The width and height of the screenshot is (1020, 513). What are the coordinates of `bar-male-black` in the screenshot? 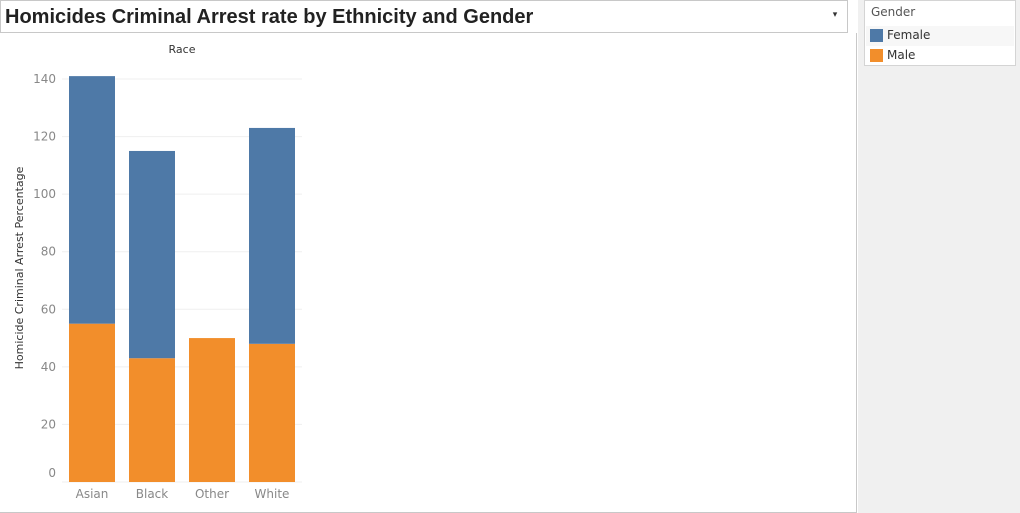 It's located at (152, 420).